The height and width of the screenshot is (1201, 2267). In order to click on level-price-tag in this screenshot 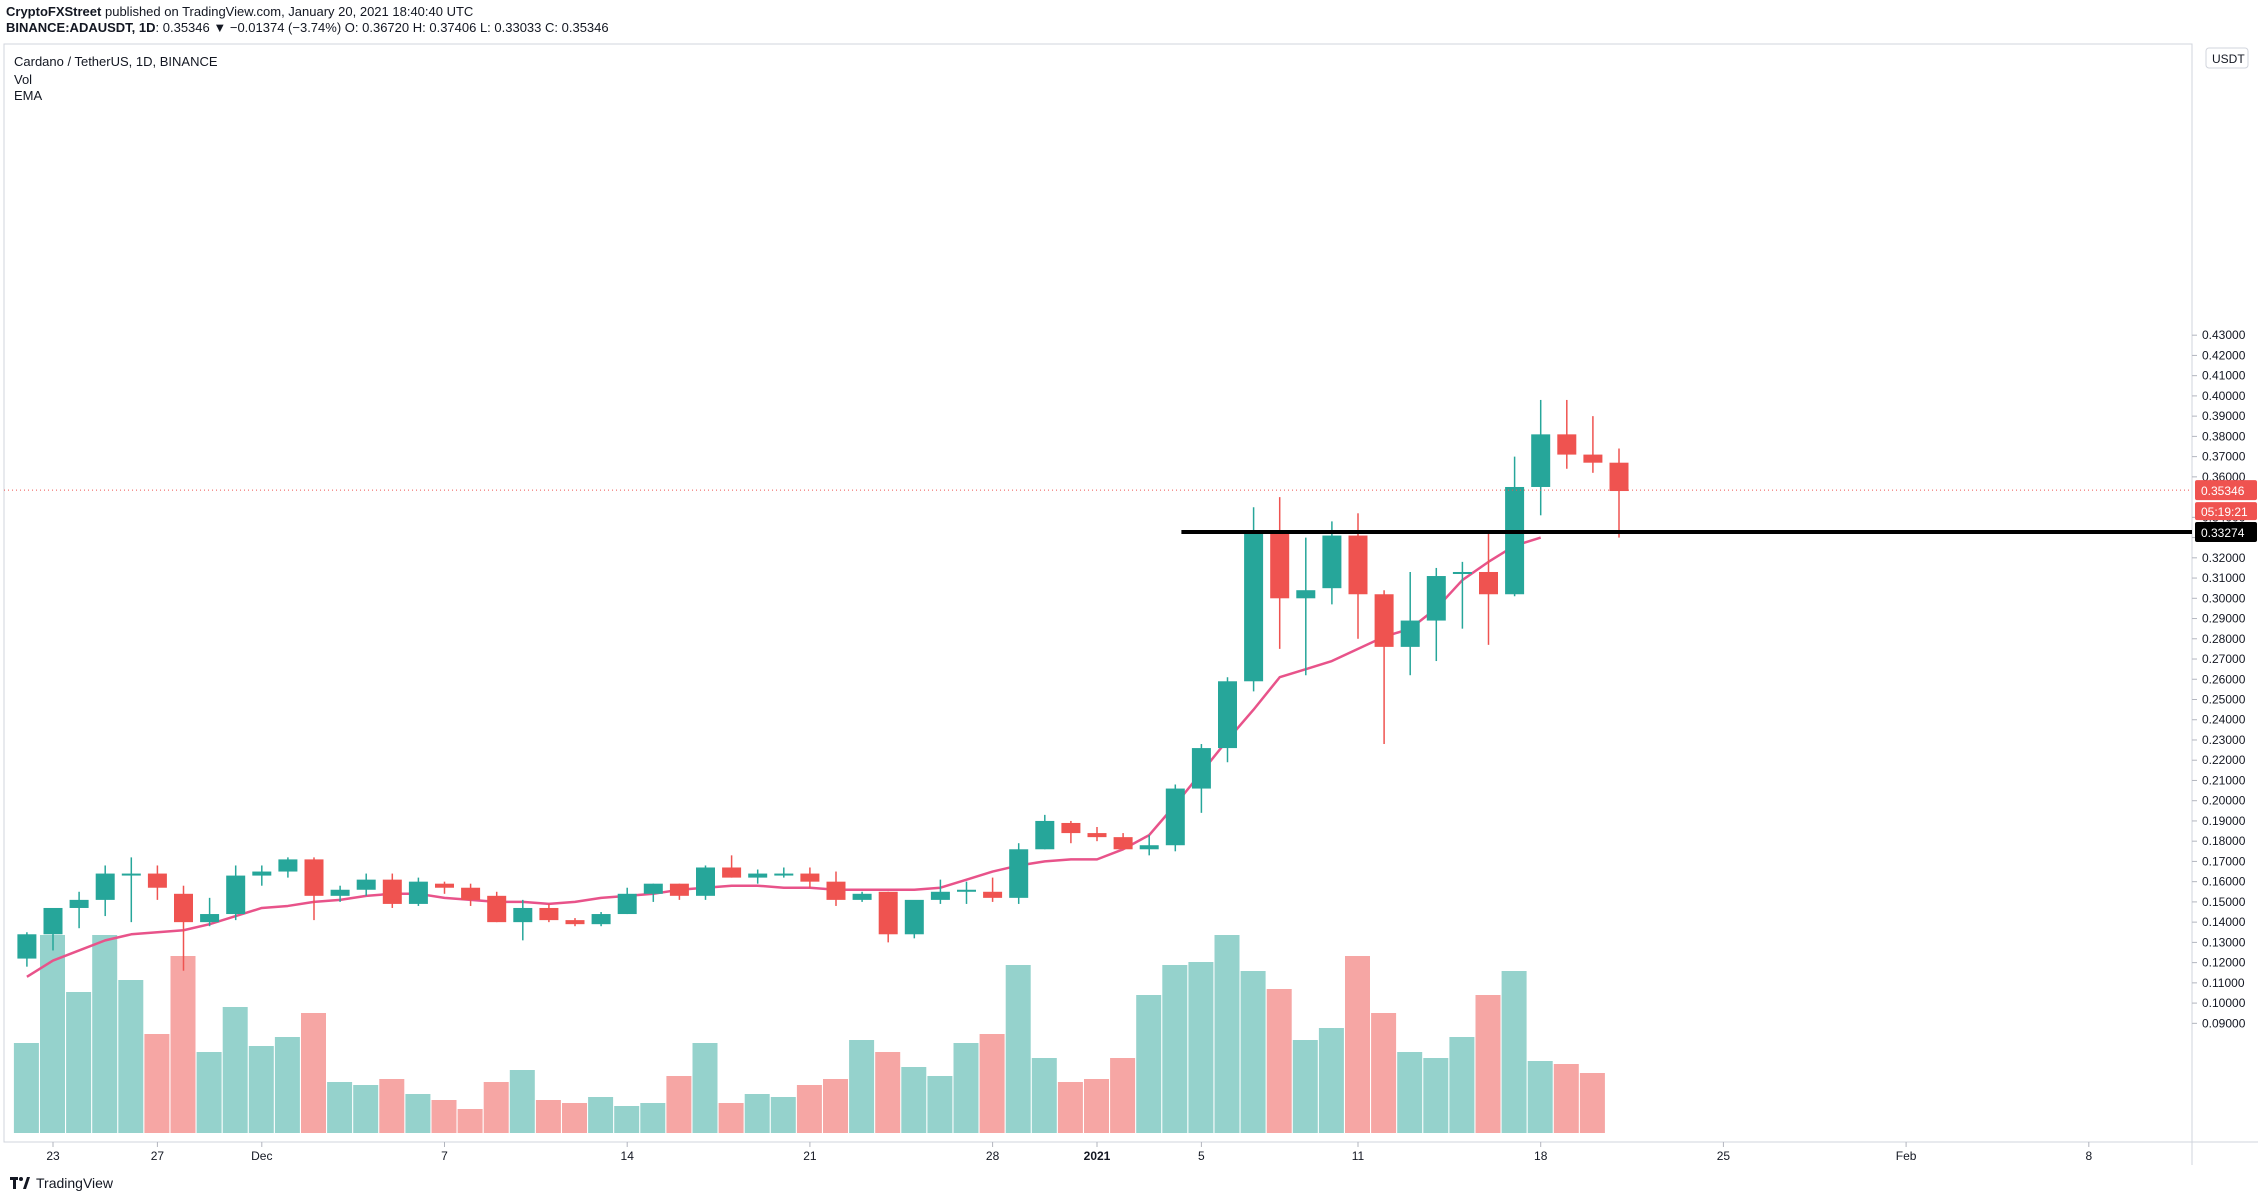, I will do `click(2226, 532)`.